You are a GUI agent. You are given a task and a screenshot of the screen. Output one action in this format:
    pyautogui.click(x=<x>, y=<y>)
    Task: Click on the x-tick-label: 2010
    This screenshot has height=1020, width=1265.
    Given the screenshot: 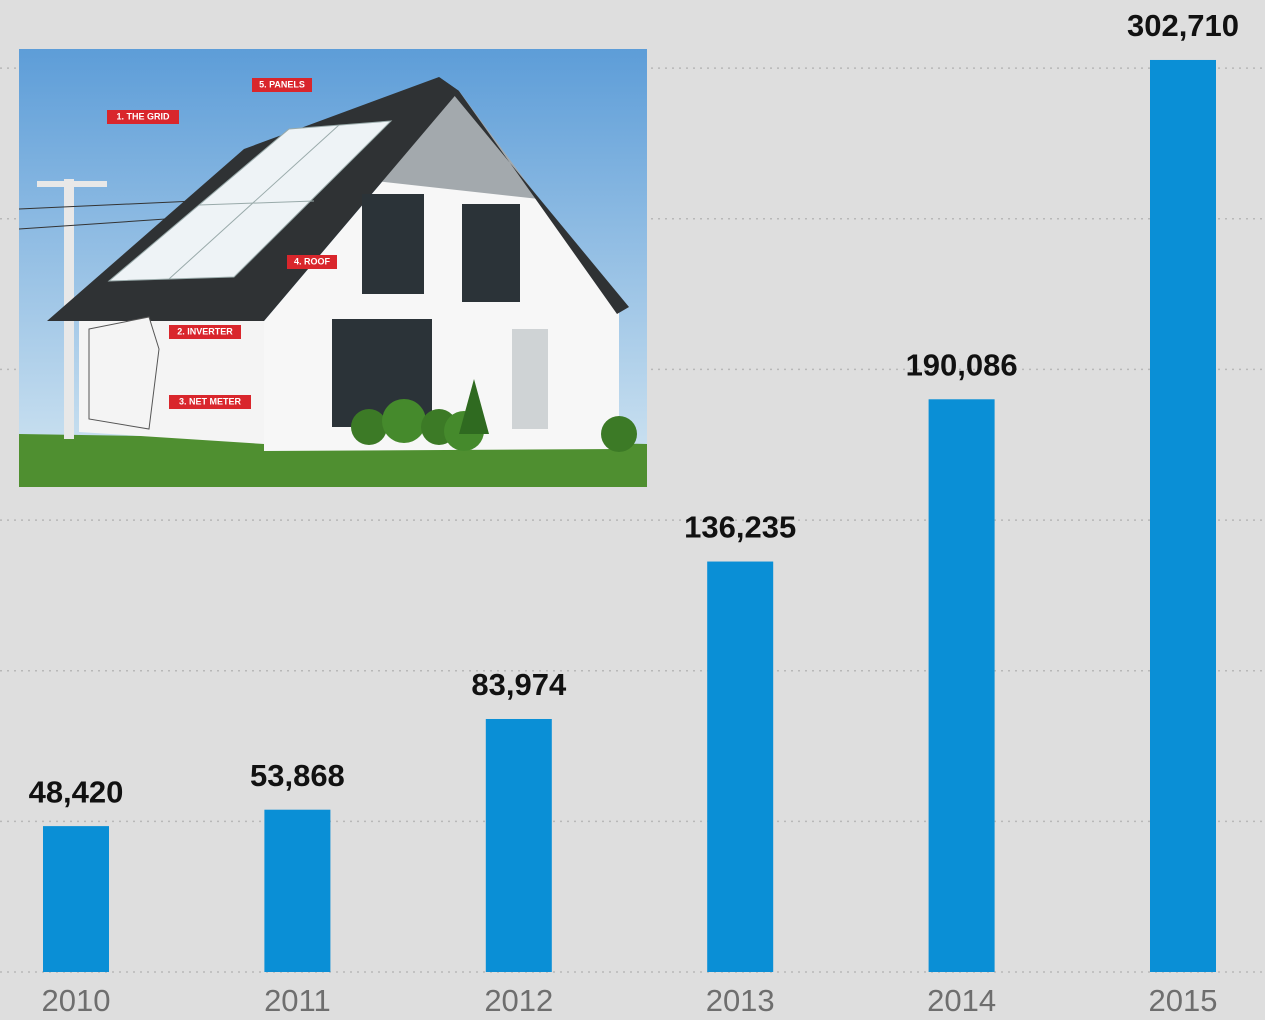 What is the action you would take?
    pyautogui.click(x=76, y=1000)
    